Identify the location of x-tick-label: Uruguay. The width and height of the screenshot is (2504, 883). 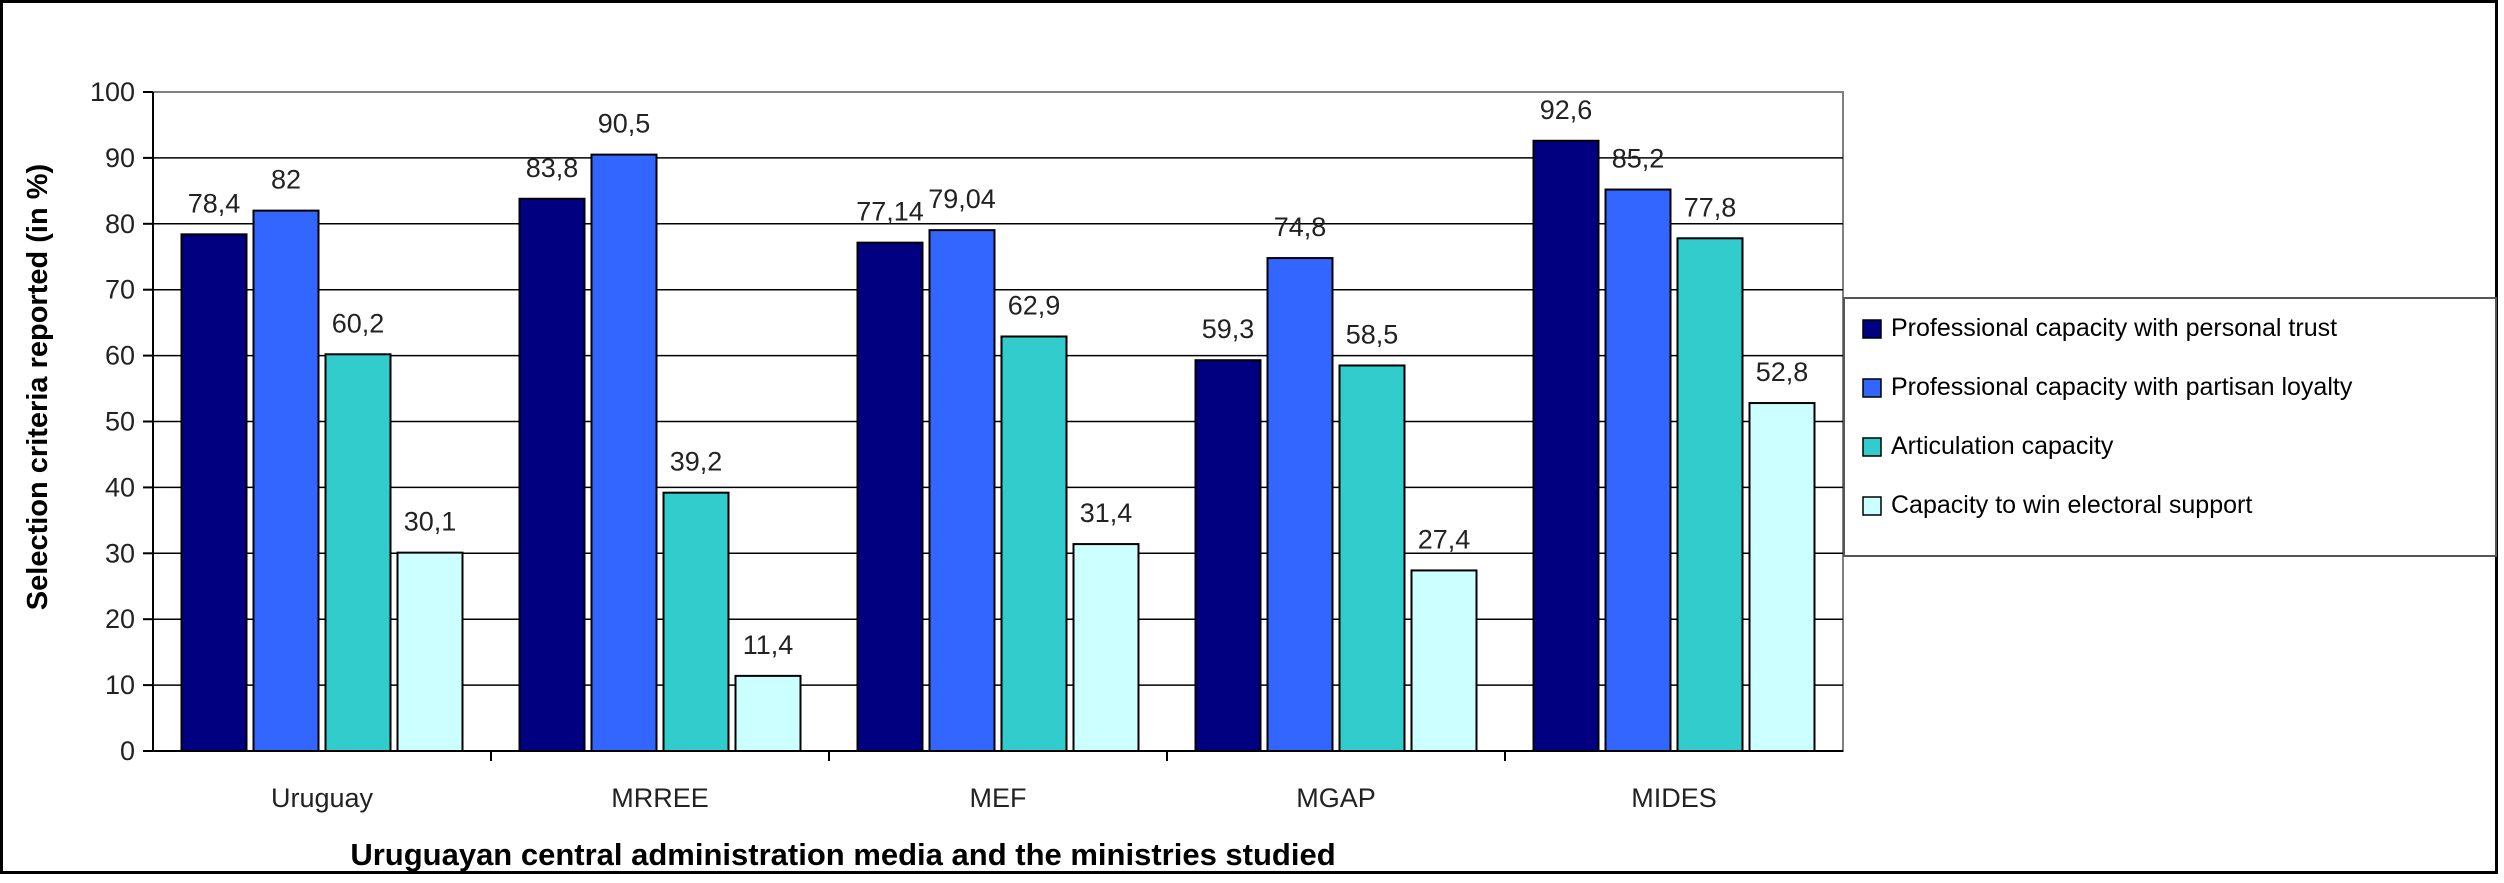
(322, 798).